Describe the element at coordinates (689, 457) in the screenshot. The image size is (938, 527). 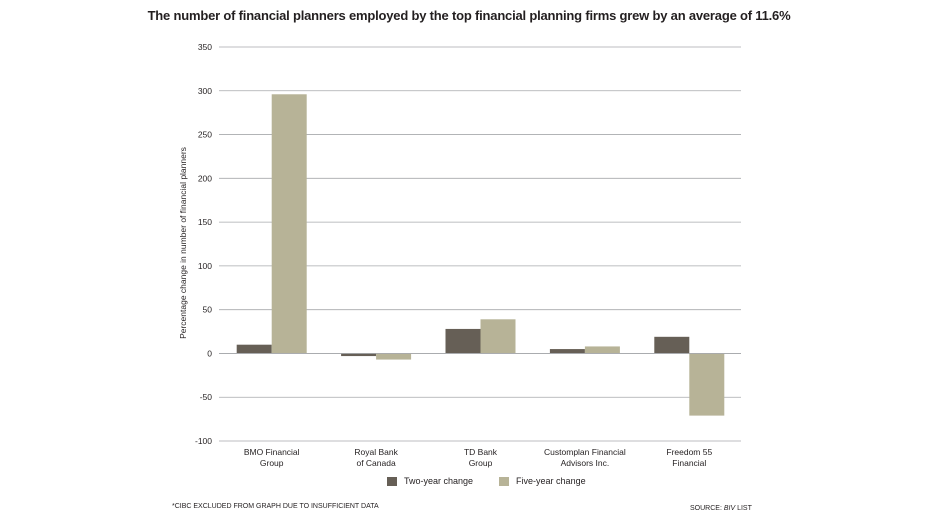
I see `category-label: Freedom 55 Financial` at that location.